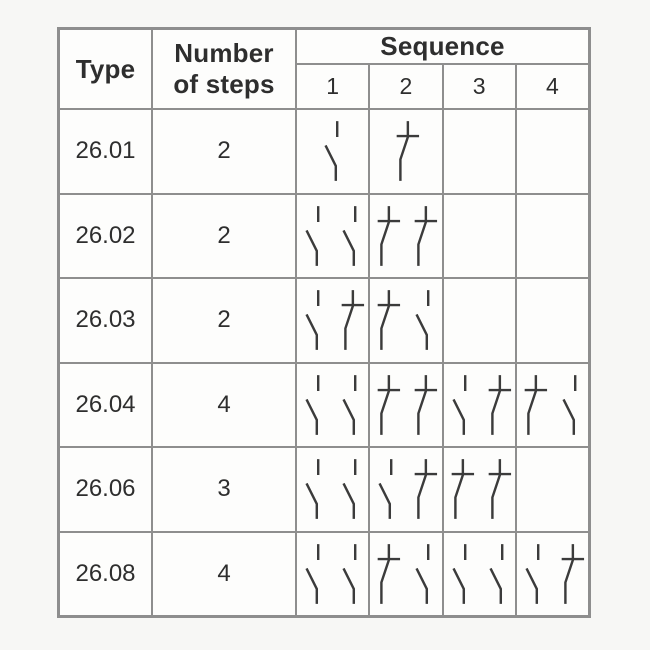  What do you see at coordinates (442, 46) in the screenshot?
I see `header-sequence: Sequence` at bounding box center [442, 46].